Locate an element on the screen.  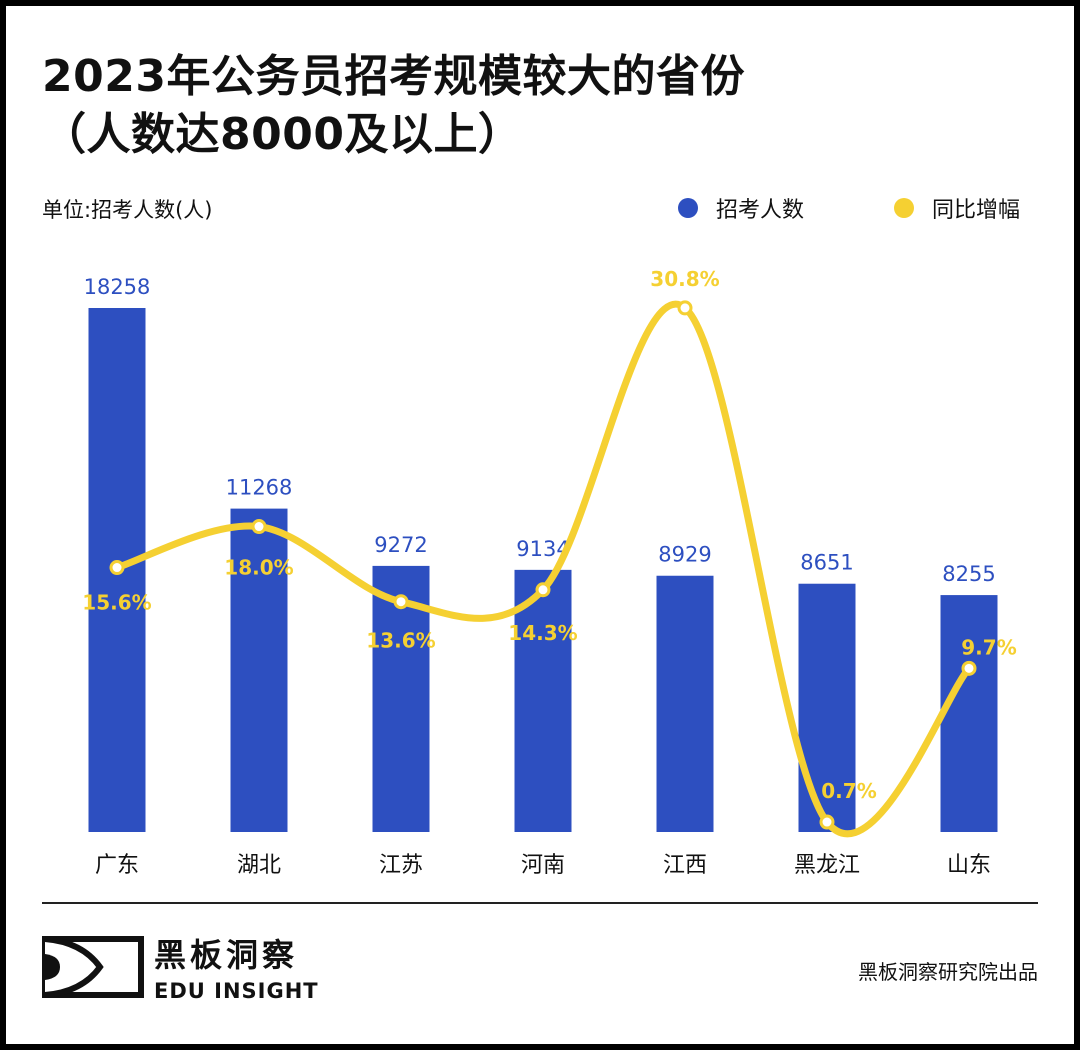
legend-line: 同比增幅 is located at coordinates (957, 208).